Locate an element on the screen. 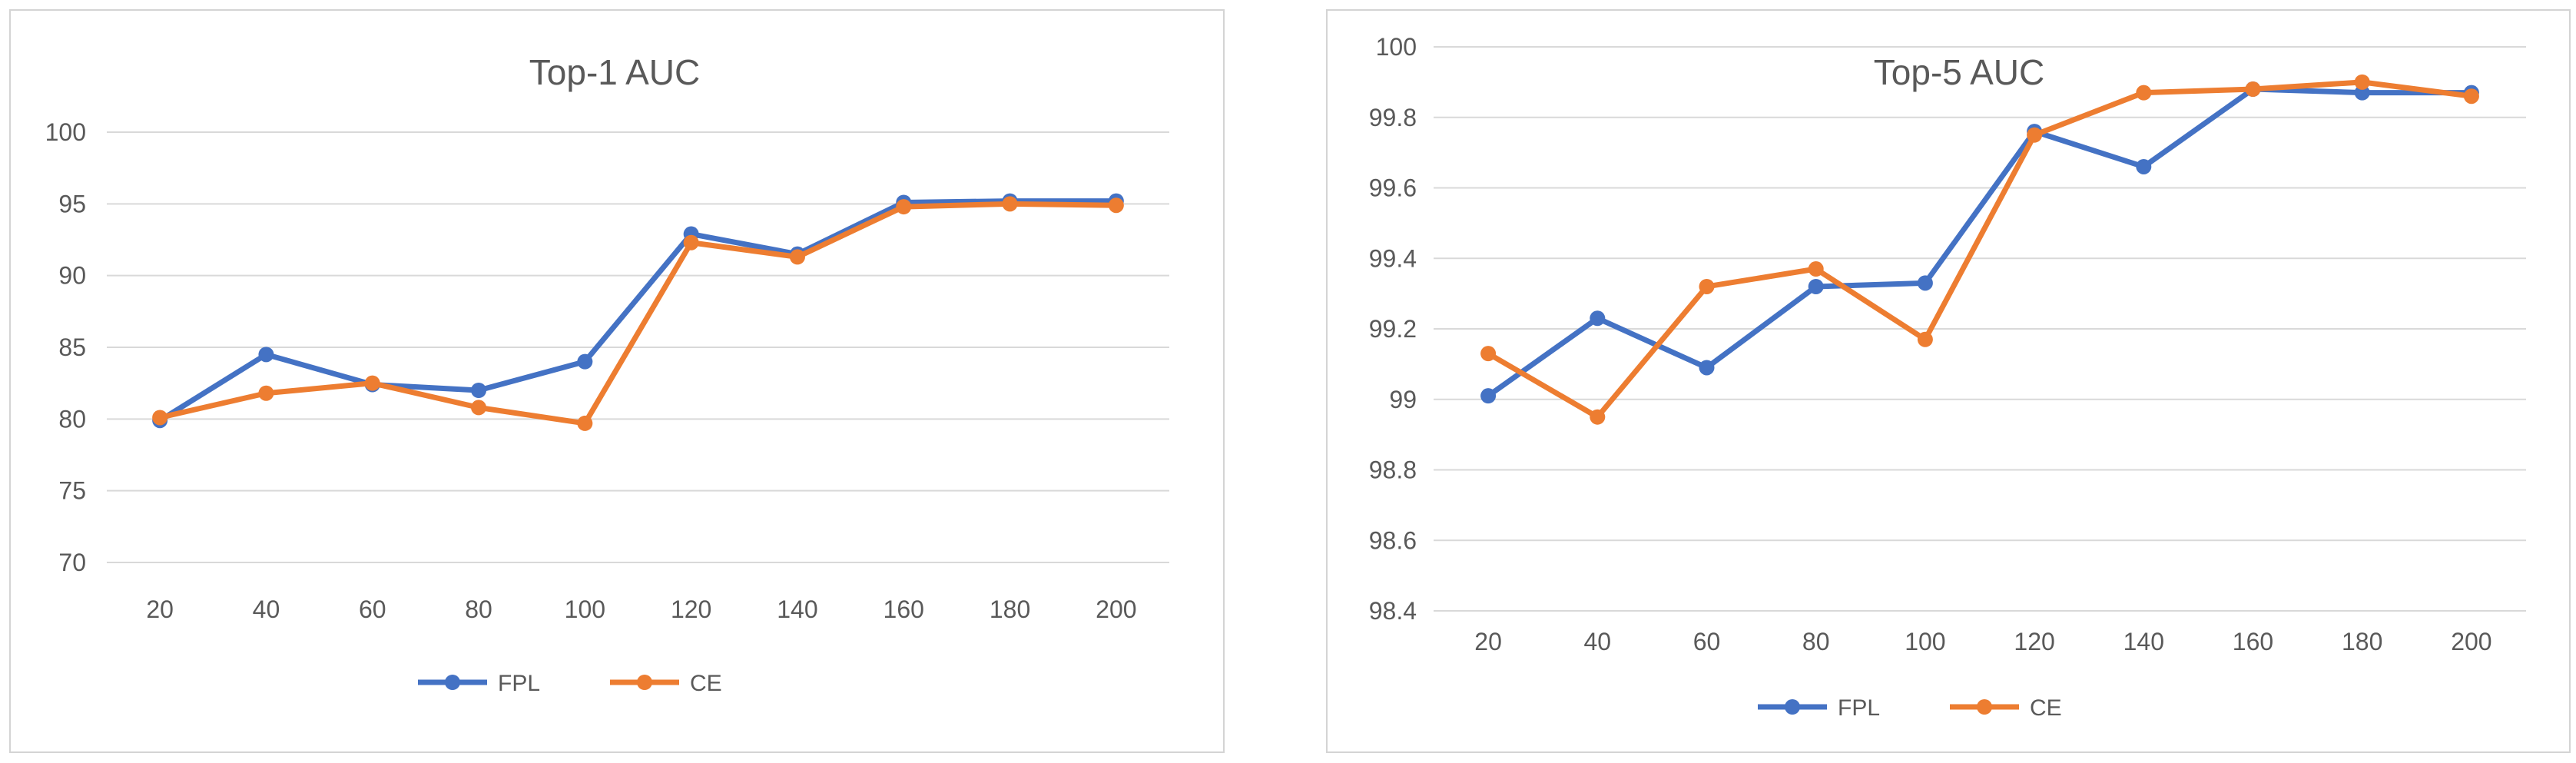 Image resolution: width=2576 pixels, height=763 pixels. top5-y-tick-label: 99.2 is located at coordinates (1393, 329).